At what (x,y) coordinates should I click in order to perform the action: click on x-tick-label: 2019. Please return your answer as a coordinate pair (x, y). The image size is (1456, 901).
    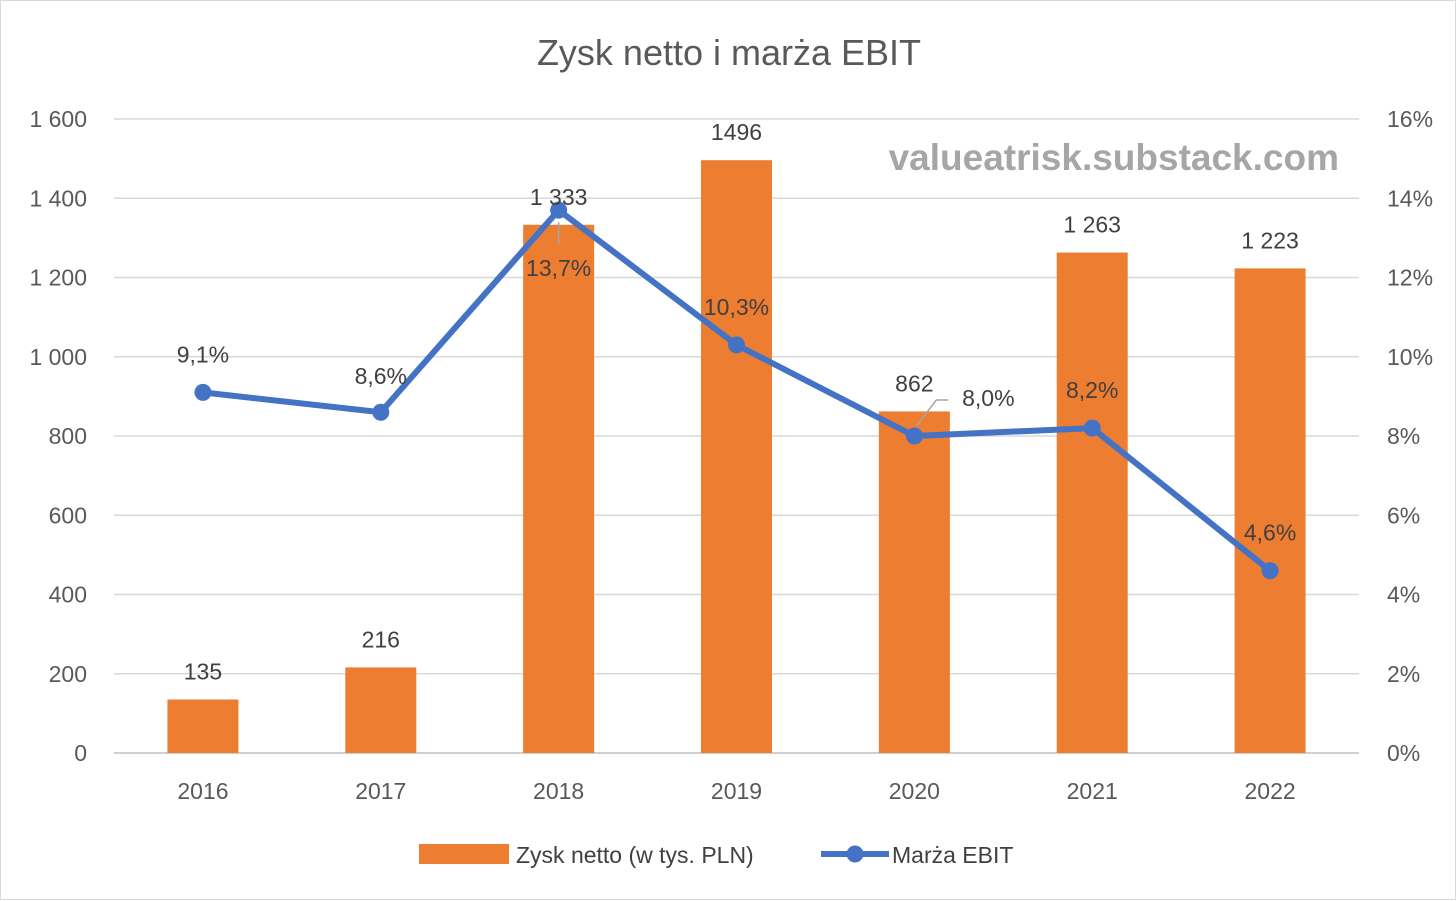
    Looking at the image, I should click on (736, 791).